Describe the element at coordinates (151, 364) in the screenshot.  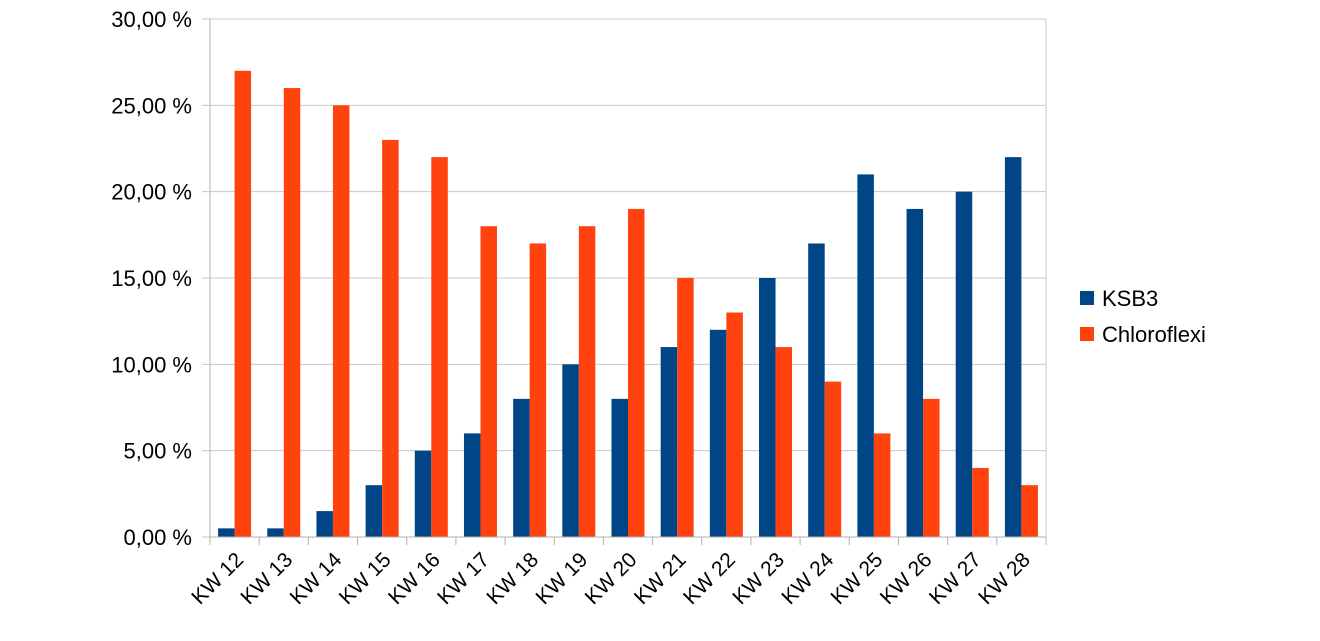
I see `y-tick-label: 10,00 %` at that location.